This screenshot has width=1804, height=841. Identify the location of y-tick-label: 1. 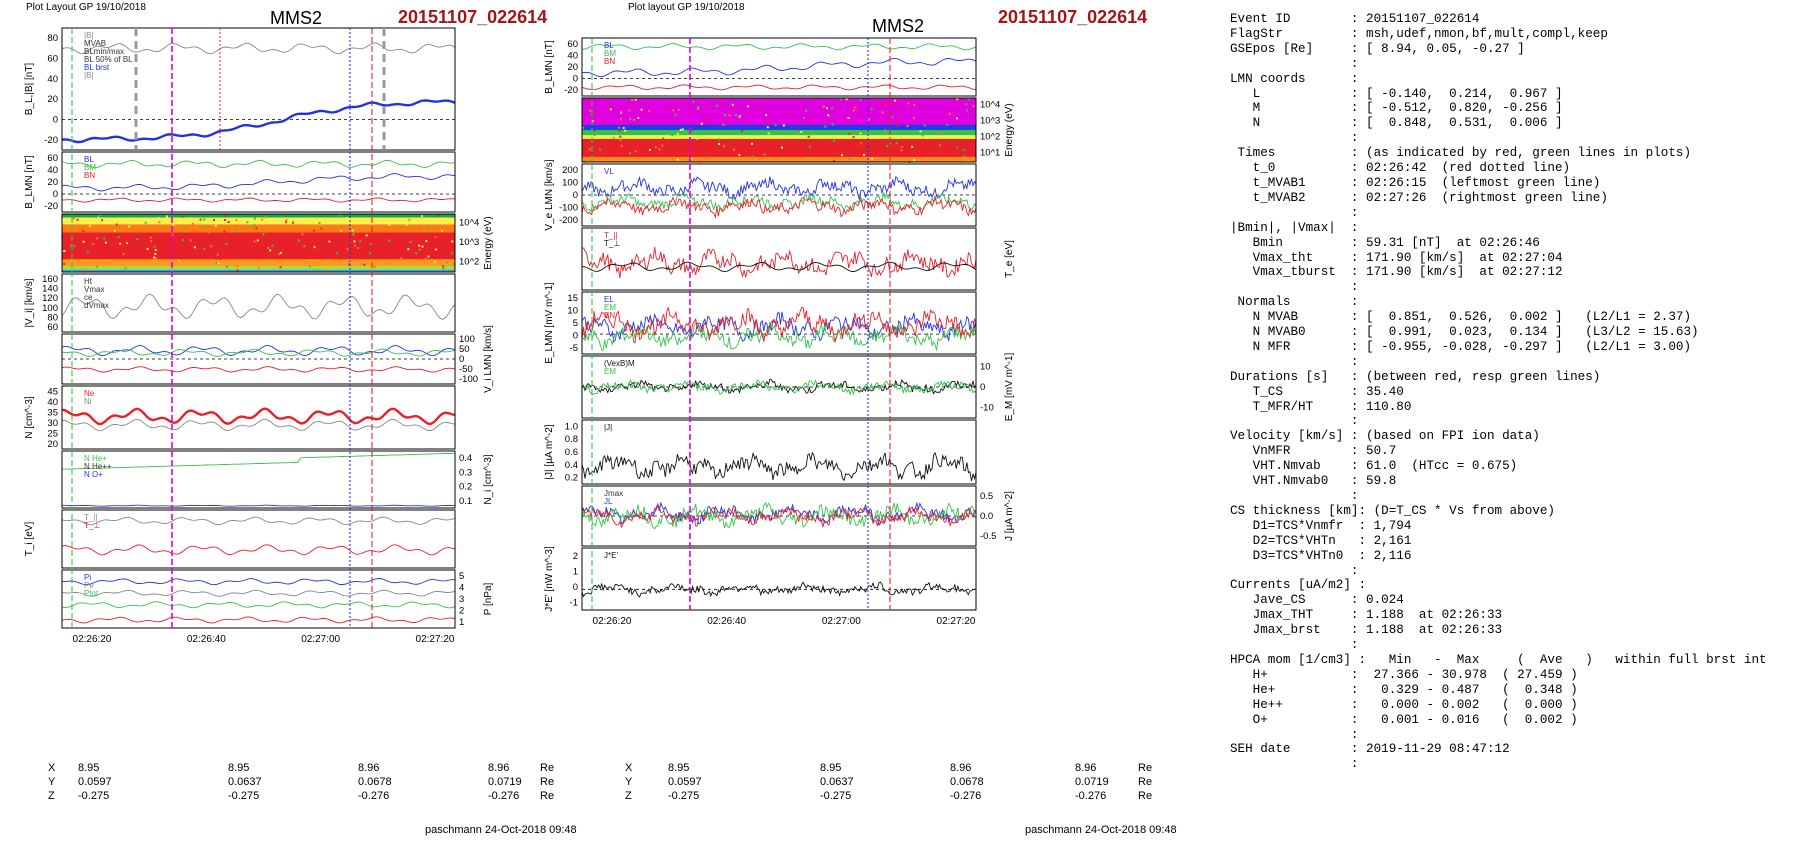
(461, 622).